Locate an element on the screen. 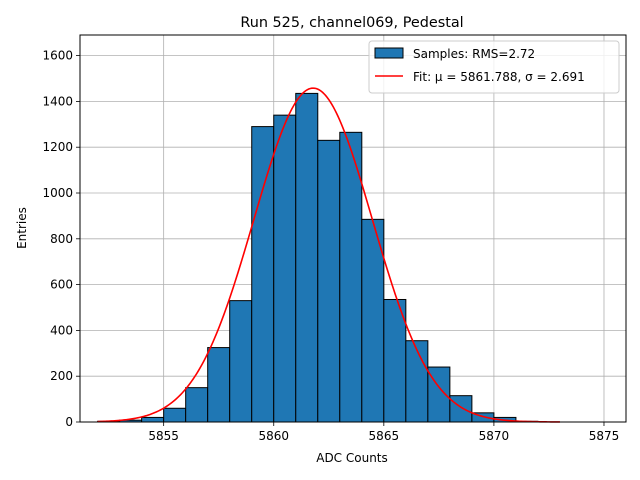  y-axis-label: Entries is located at coordinates (22, 228).